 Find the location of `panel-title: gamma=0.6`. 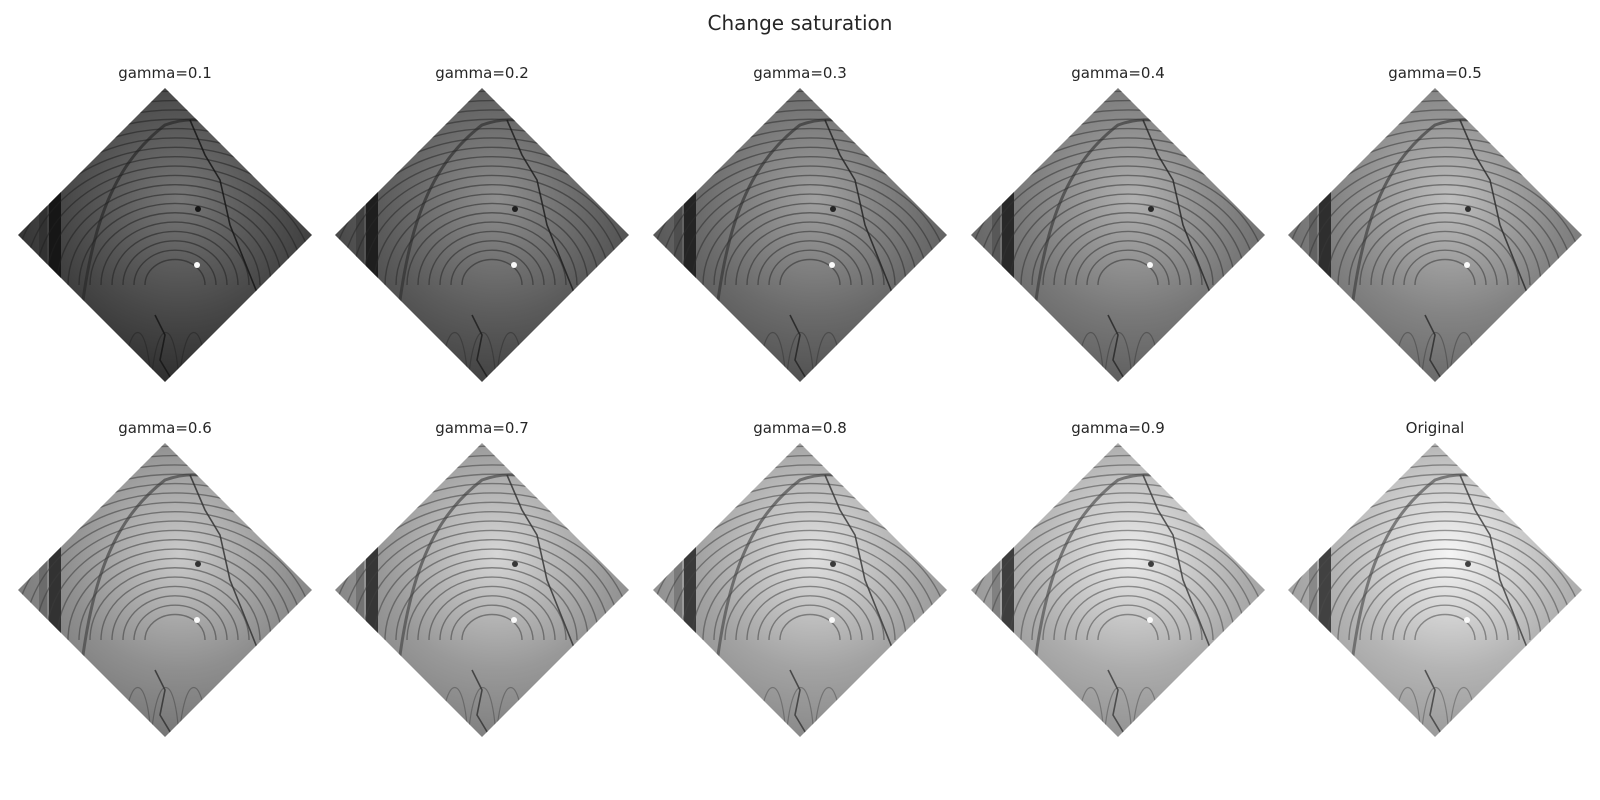

panel-title: gamma=0.6 is located at coordinates (165, 428).